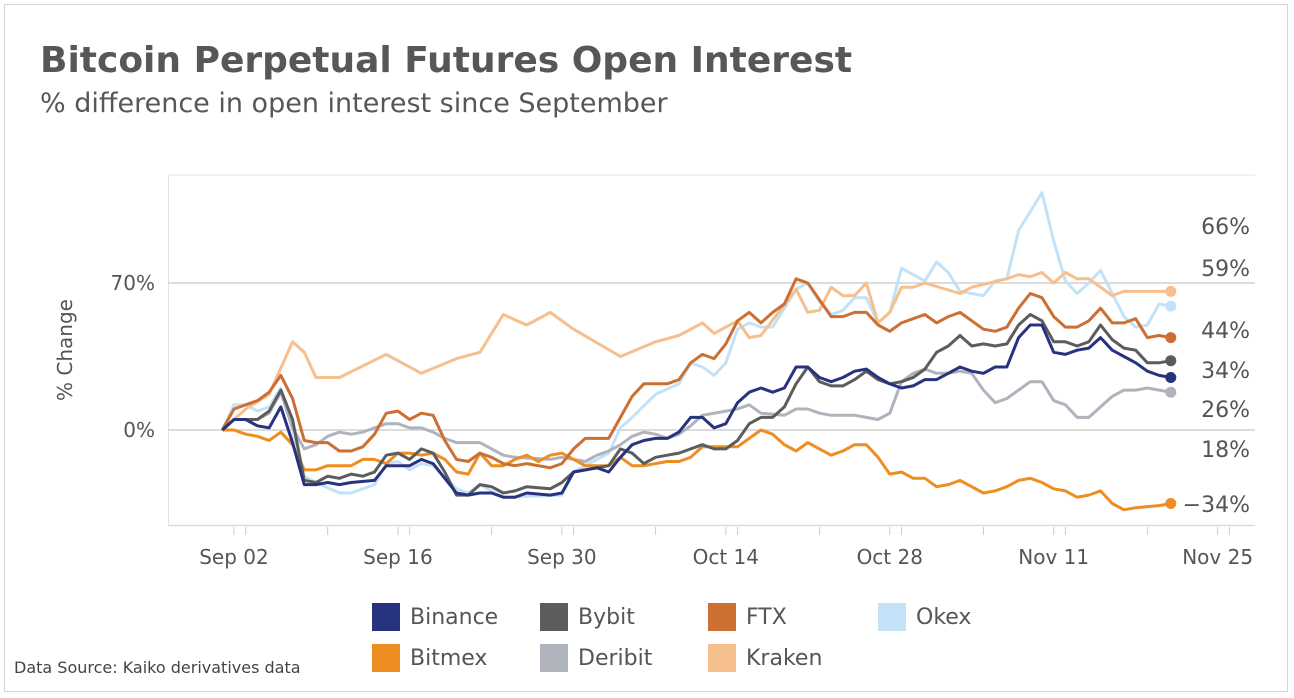 Image resolution: width=1294 pixels, height=698 pixels. Describe the element at coordinates (139, 430) in the screenshot. I see `y-tick-label: 0%` at that location.